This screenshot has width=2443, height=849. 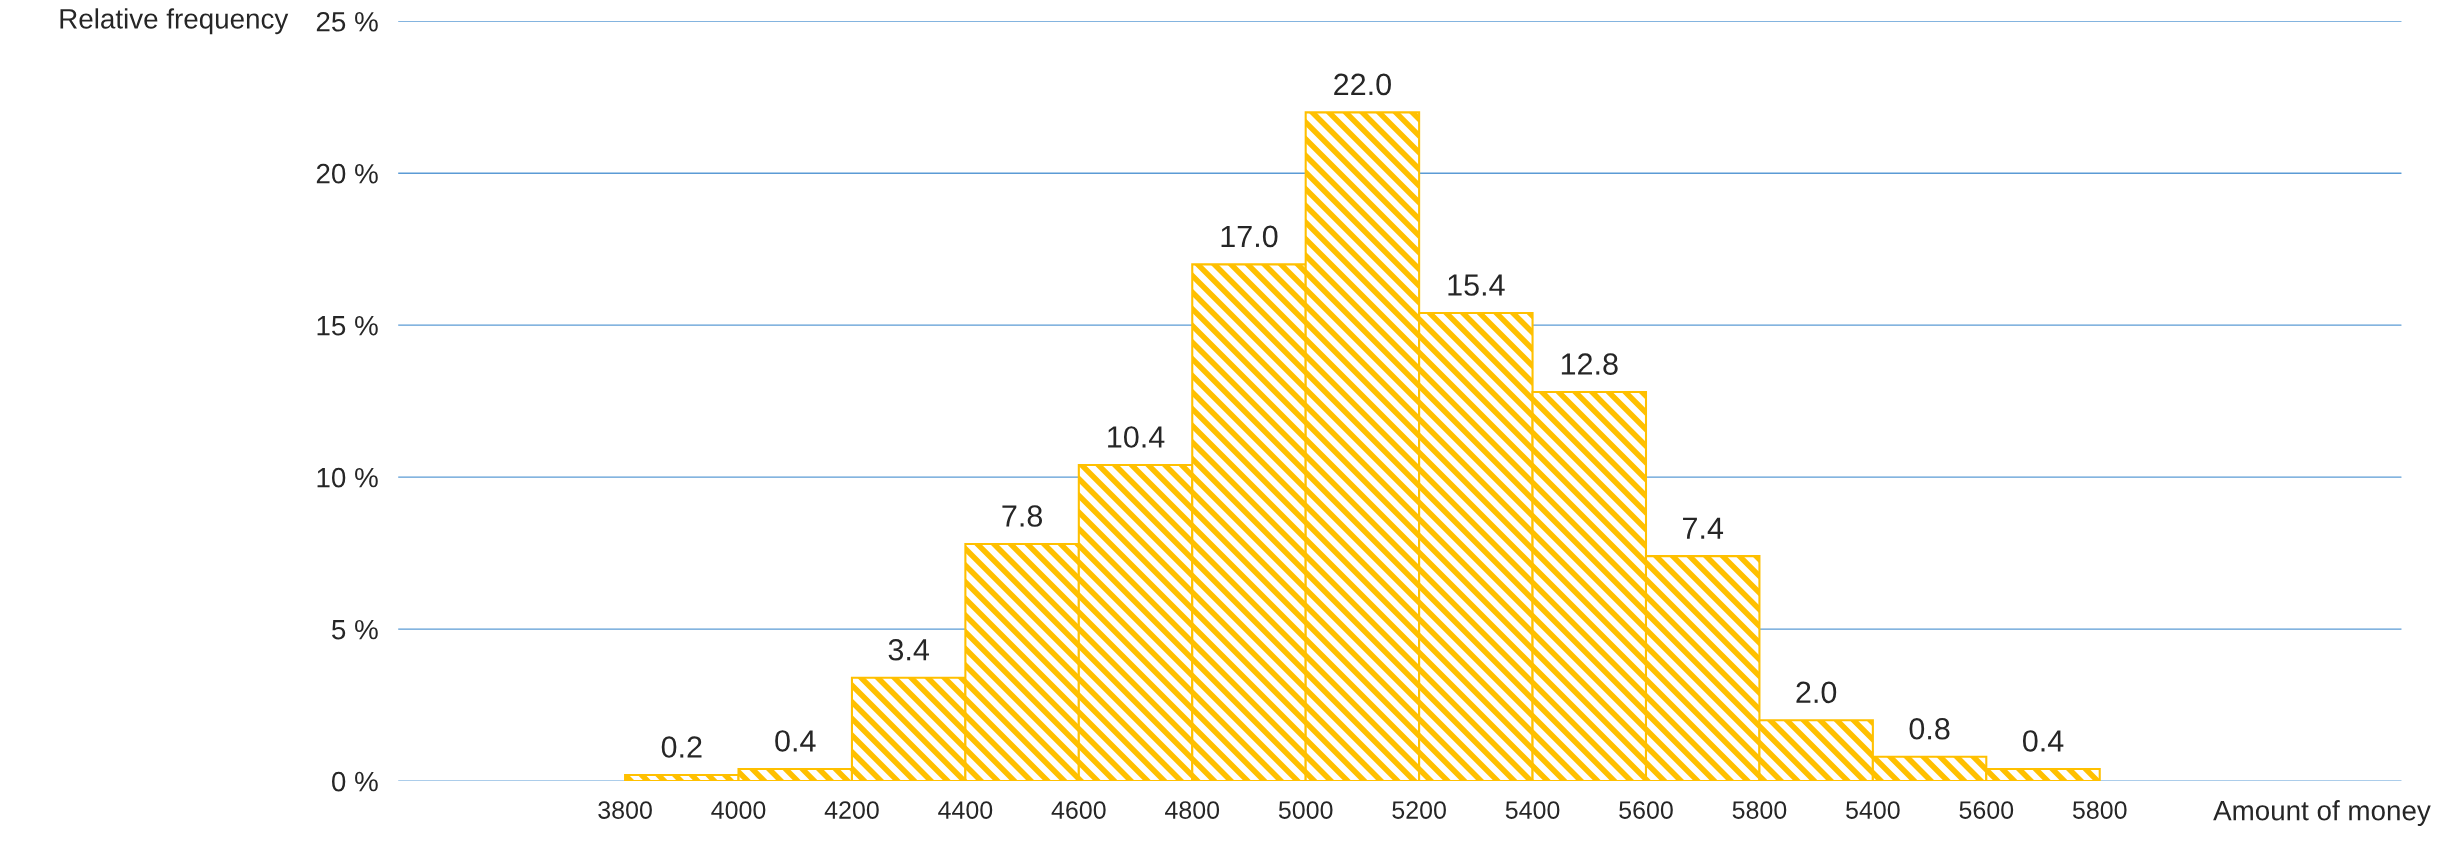 What do you see at coordinates (1192, 810) in the screenshot?
I see `x-tick-label: 4800` at bounding box center [1192, 810].